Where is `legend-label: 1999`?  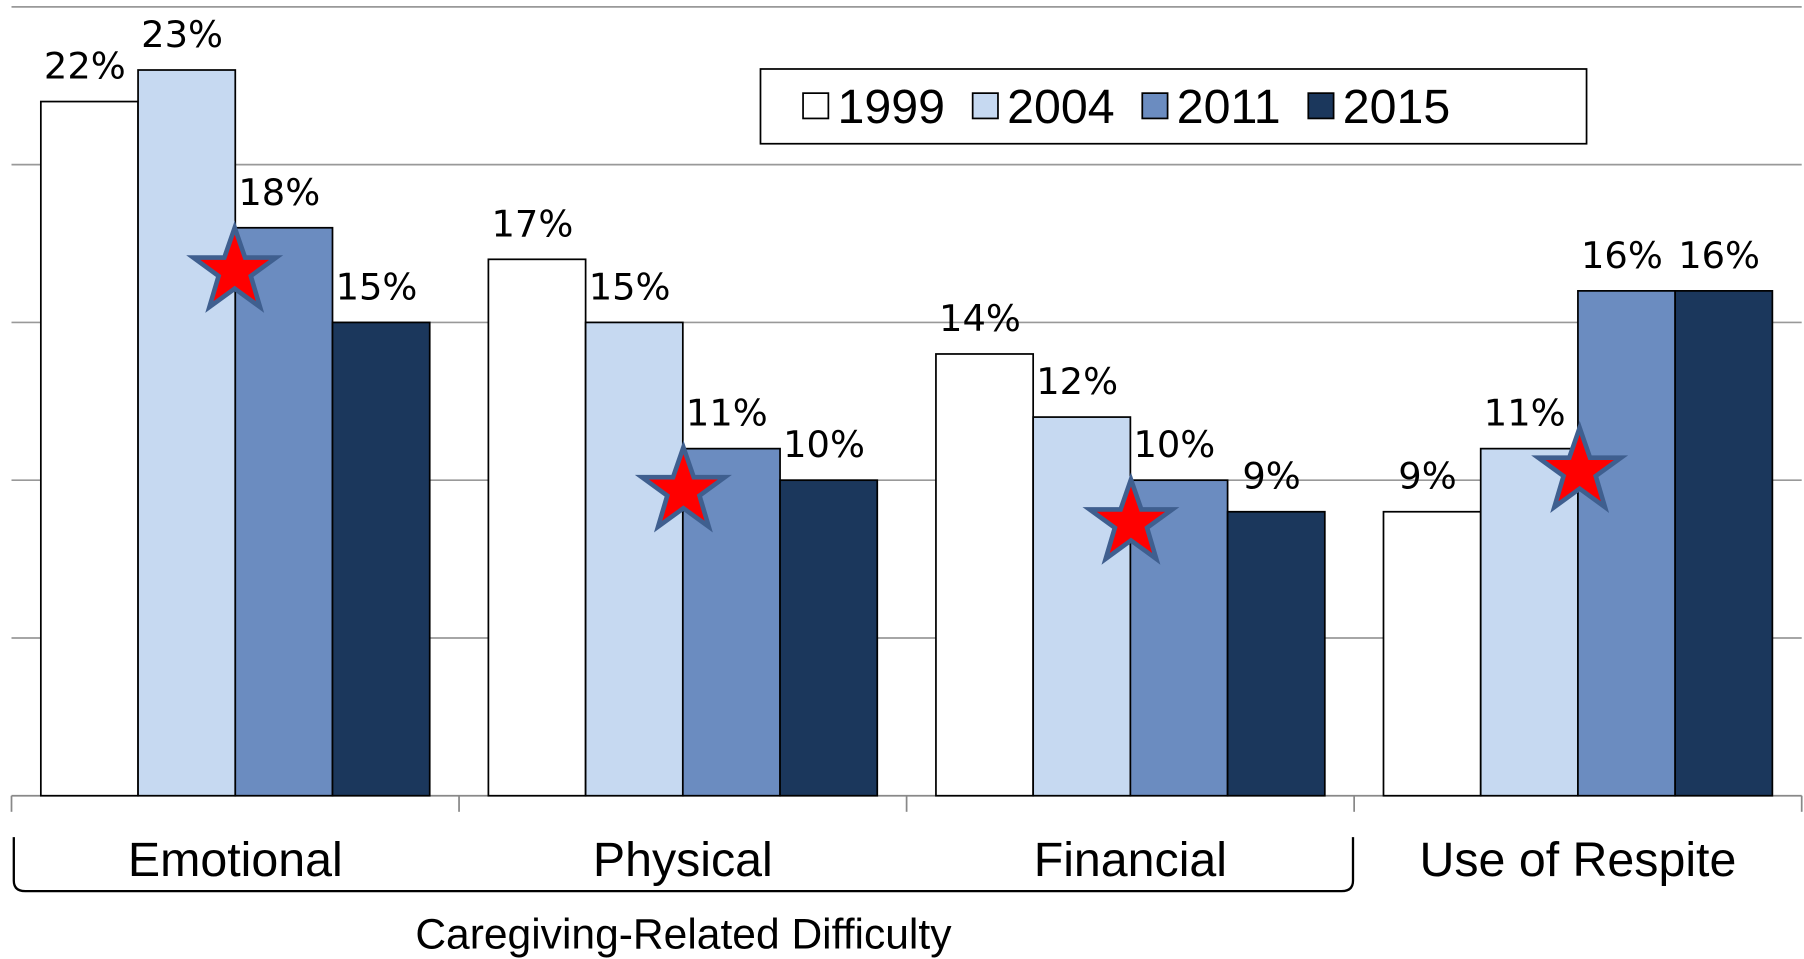 legend-label: 1999 is located at coordinates (891, 107).